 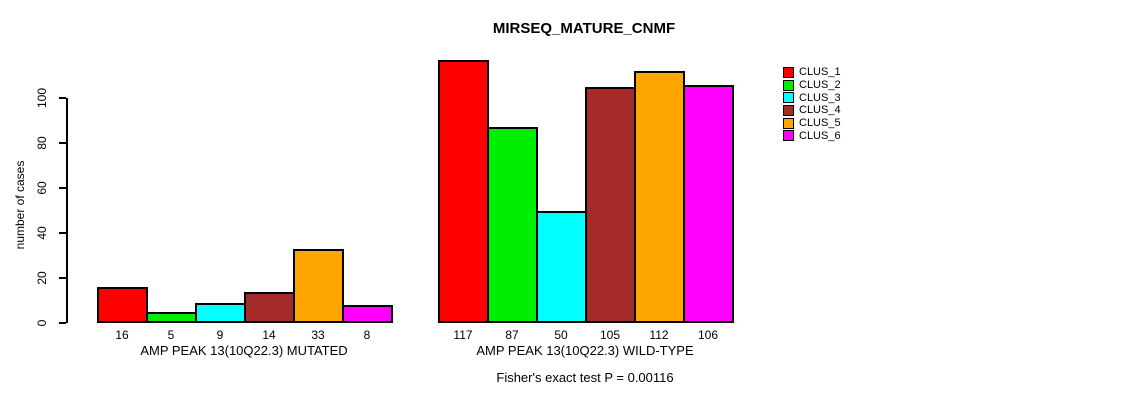 I want to click on legend-item-clus_1: CLUS_1, so click(x=812, y=72).